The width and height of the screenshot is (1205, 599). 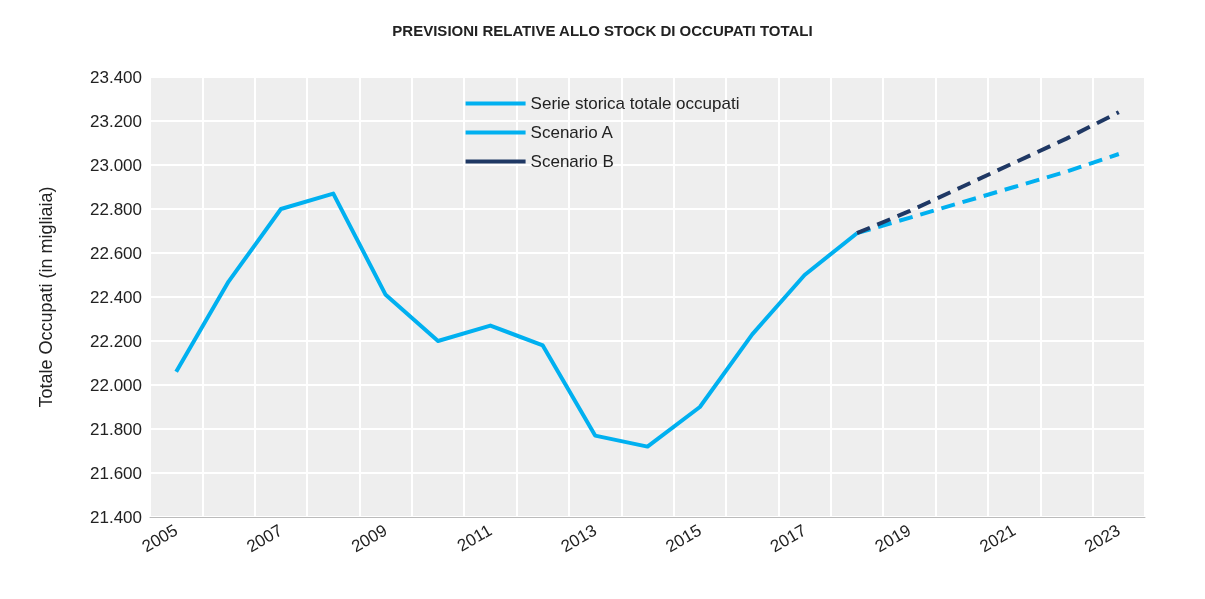 What do you see at coordinates (116, 209) in the screenshot?
I see `y-tick-label: 22.800` at bounding box center [116, 209].